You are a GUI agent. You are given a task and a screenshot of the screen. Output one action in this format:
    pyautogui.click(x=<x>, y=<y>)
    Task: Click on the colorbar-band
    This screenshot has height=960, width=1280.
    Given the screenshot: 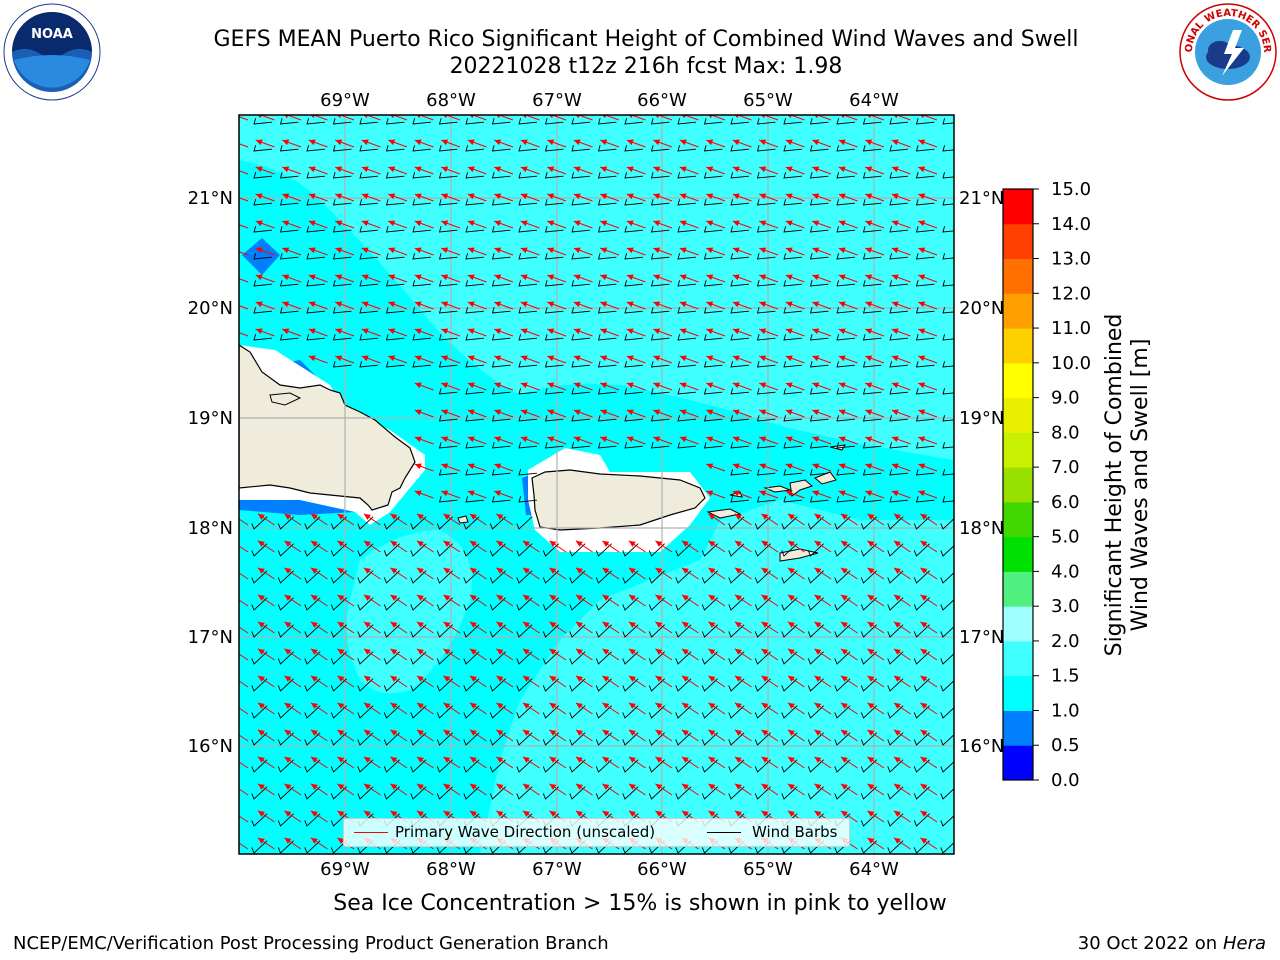 What is the action you would take?
    pyautogui.click(x=1018, y=311)
    